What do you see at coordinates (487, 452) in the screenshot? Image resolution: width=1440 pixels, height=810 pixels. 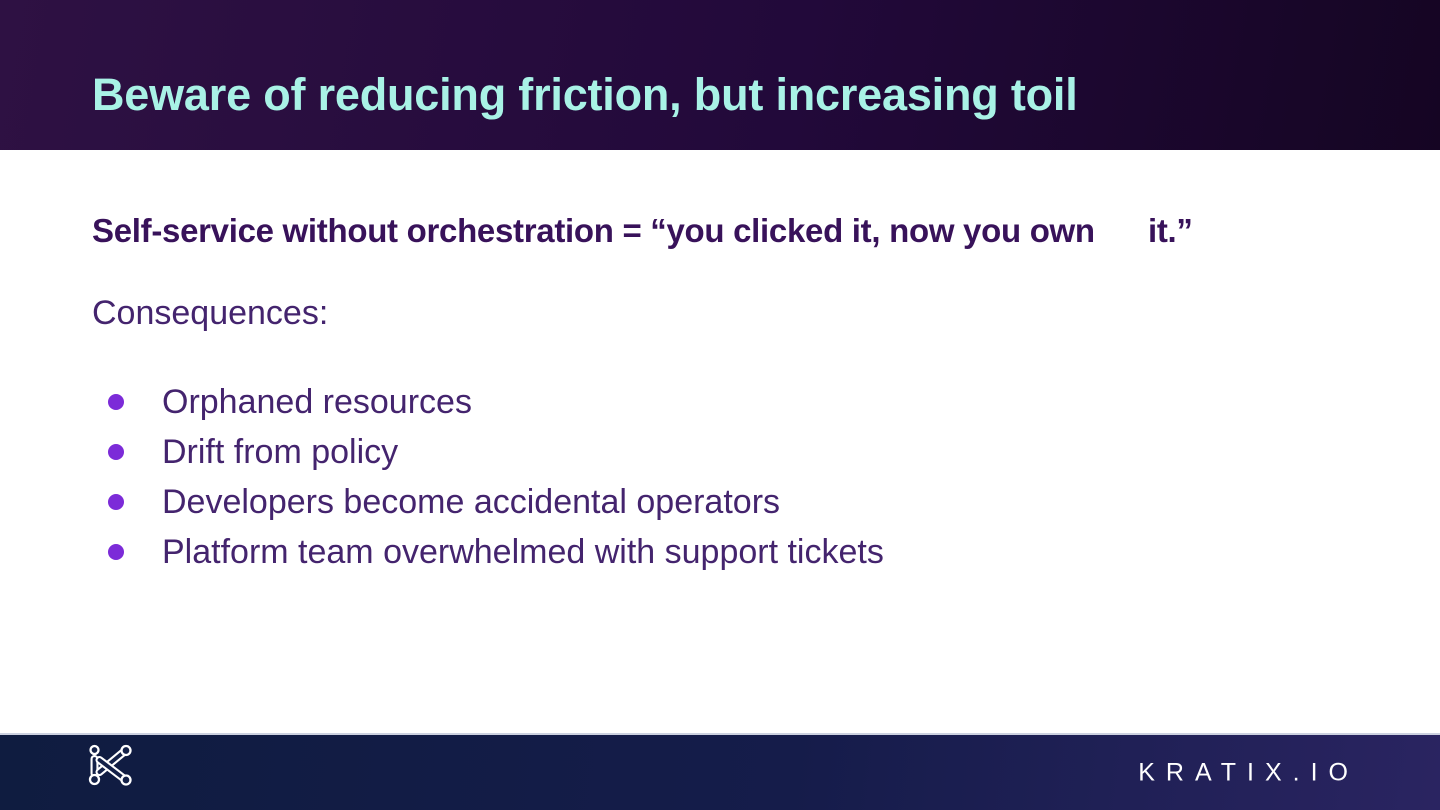 I see `list-item: Drift from policy` at bounding box center [487, 452].